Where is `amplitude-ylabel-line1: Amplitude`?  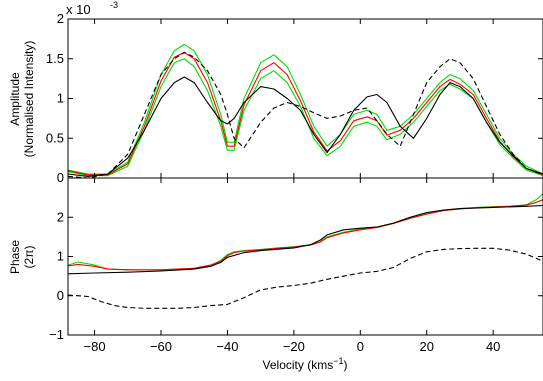 amplitude-ylabel-line1: Amplitude is located at coordinates (15, 99).